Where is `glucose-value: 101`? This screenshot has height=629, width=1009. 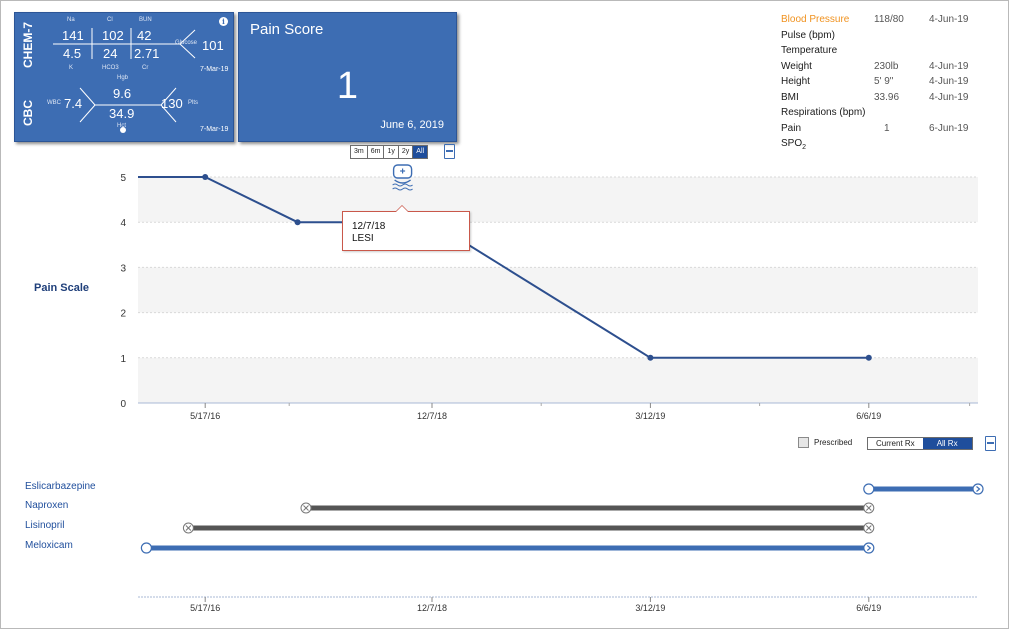
glucose-value: 101 is located at coordinates (213, 45).